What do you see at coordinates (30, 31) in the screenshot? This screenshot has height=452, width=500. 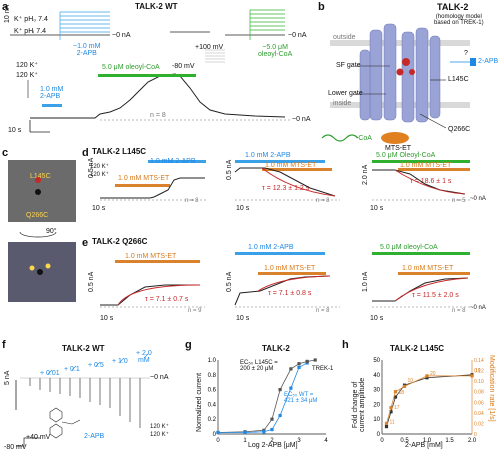 I see `solution-bottom: K⁺ pHᵢ 7.4` at bounding box center [30, 31].